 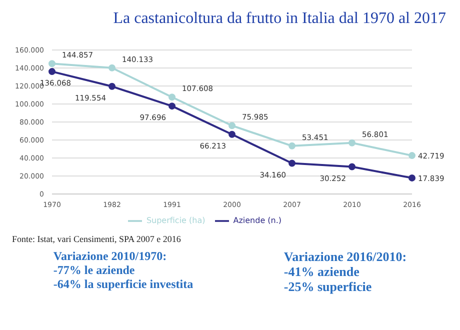 I want to click on legend-label: Aziende (n.), so click(x=257, y=221).